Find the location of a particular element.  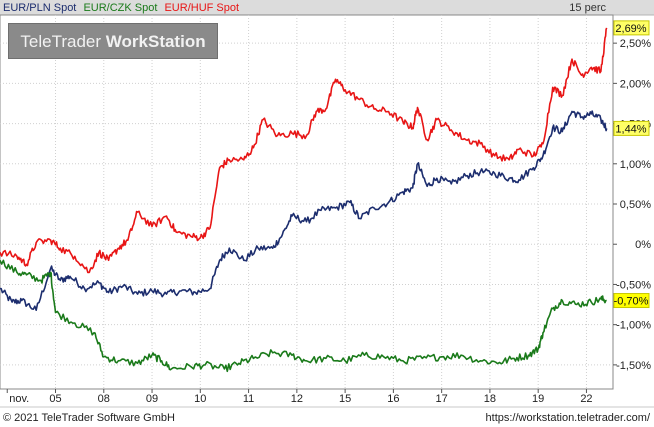

x-tick-label: 19 is located at coordinates (538, 399).